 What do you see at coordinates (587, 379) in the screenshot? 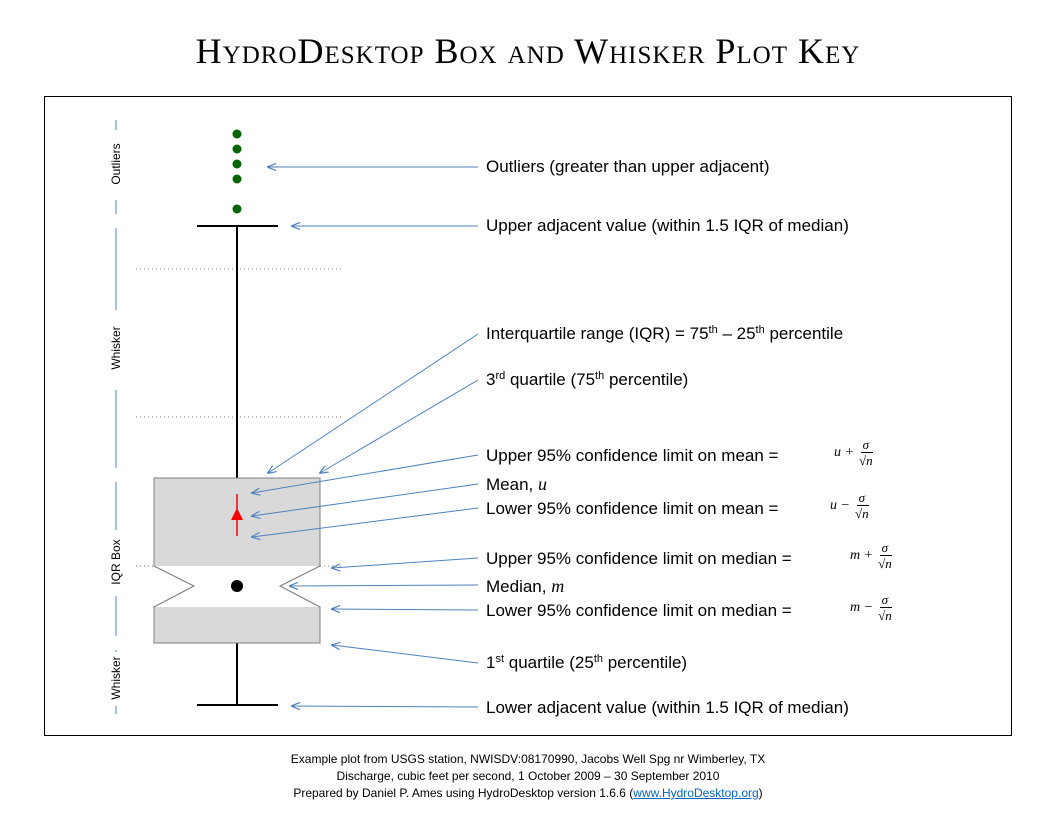
I see `label-third-quartile: 3rd quartile (75th percentile)` at bounding box center [587, 379].